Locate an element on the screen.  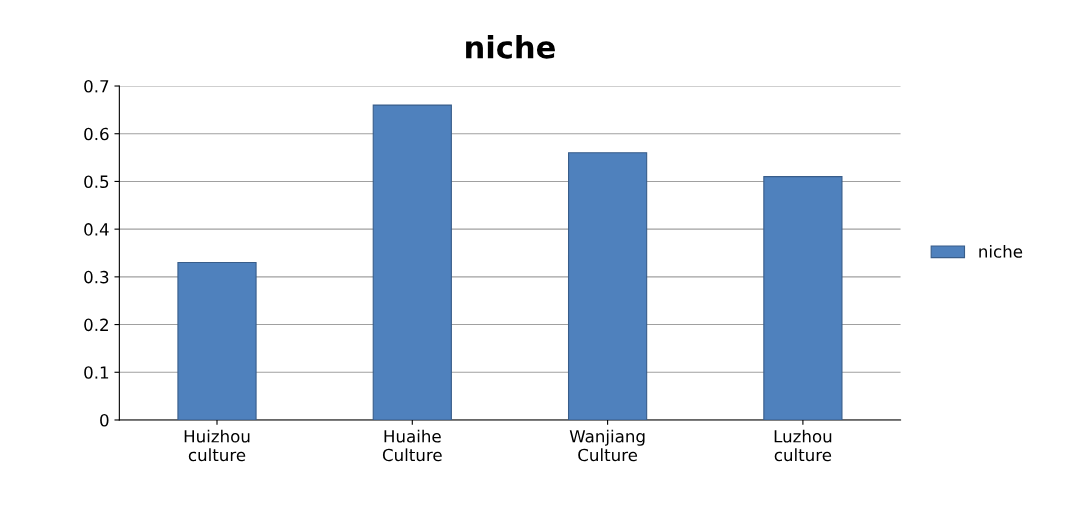
x-tick-label: Huizhou culture is located at coordinates (217, 445).